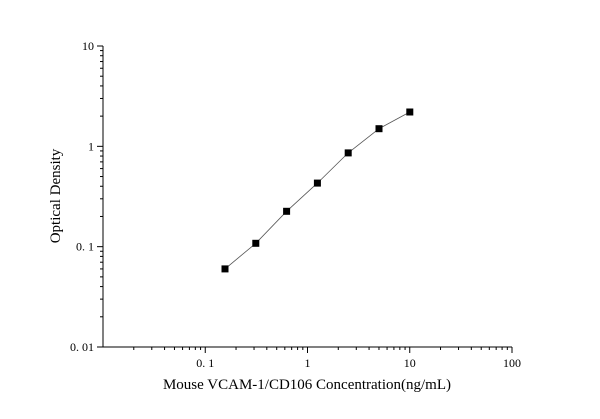  I want to click on plot-area, so click(317, 190).